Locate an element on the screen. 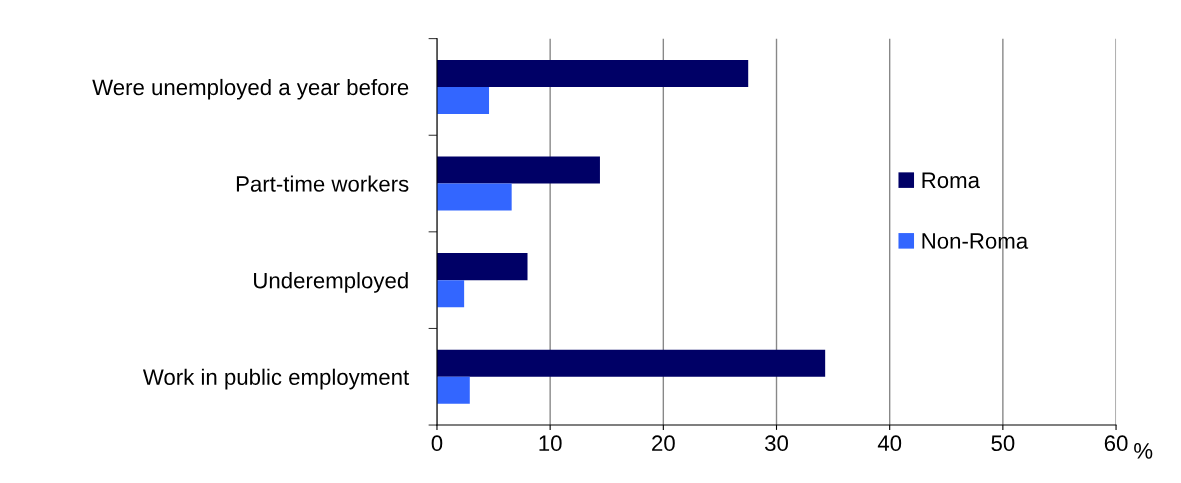  legend-label: Non-Roma is located at coordinates (975, 241).